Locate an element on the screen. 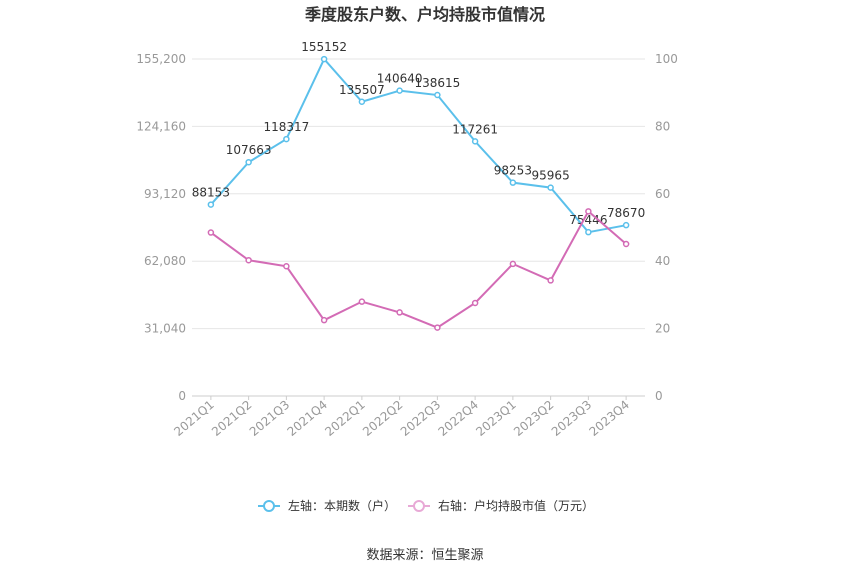  left-axis-tick-label: 62,080 is located at coordinates (165, 261).